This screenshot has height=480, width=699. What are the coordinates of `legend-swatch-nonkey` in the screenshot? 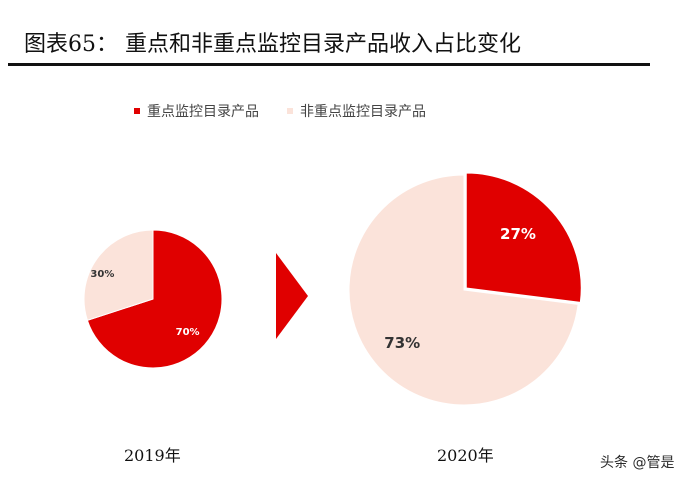 It's located at (290, 111).